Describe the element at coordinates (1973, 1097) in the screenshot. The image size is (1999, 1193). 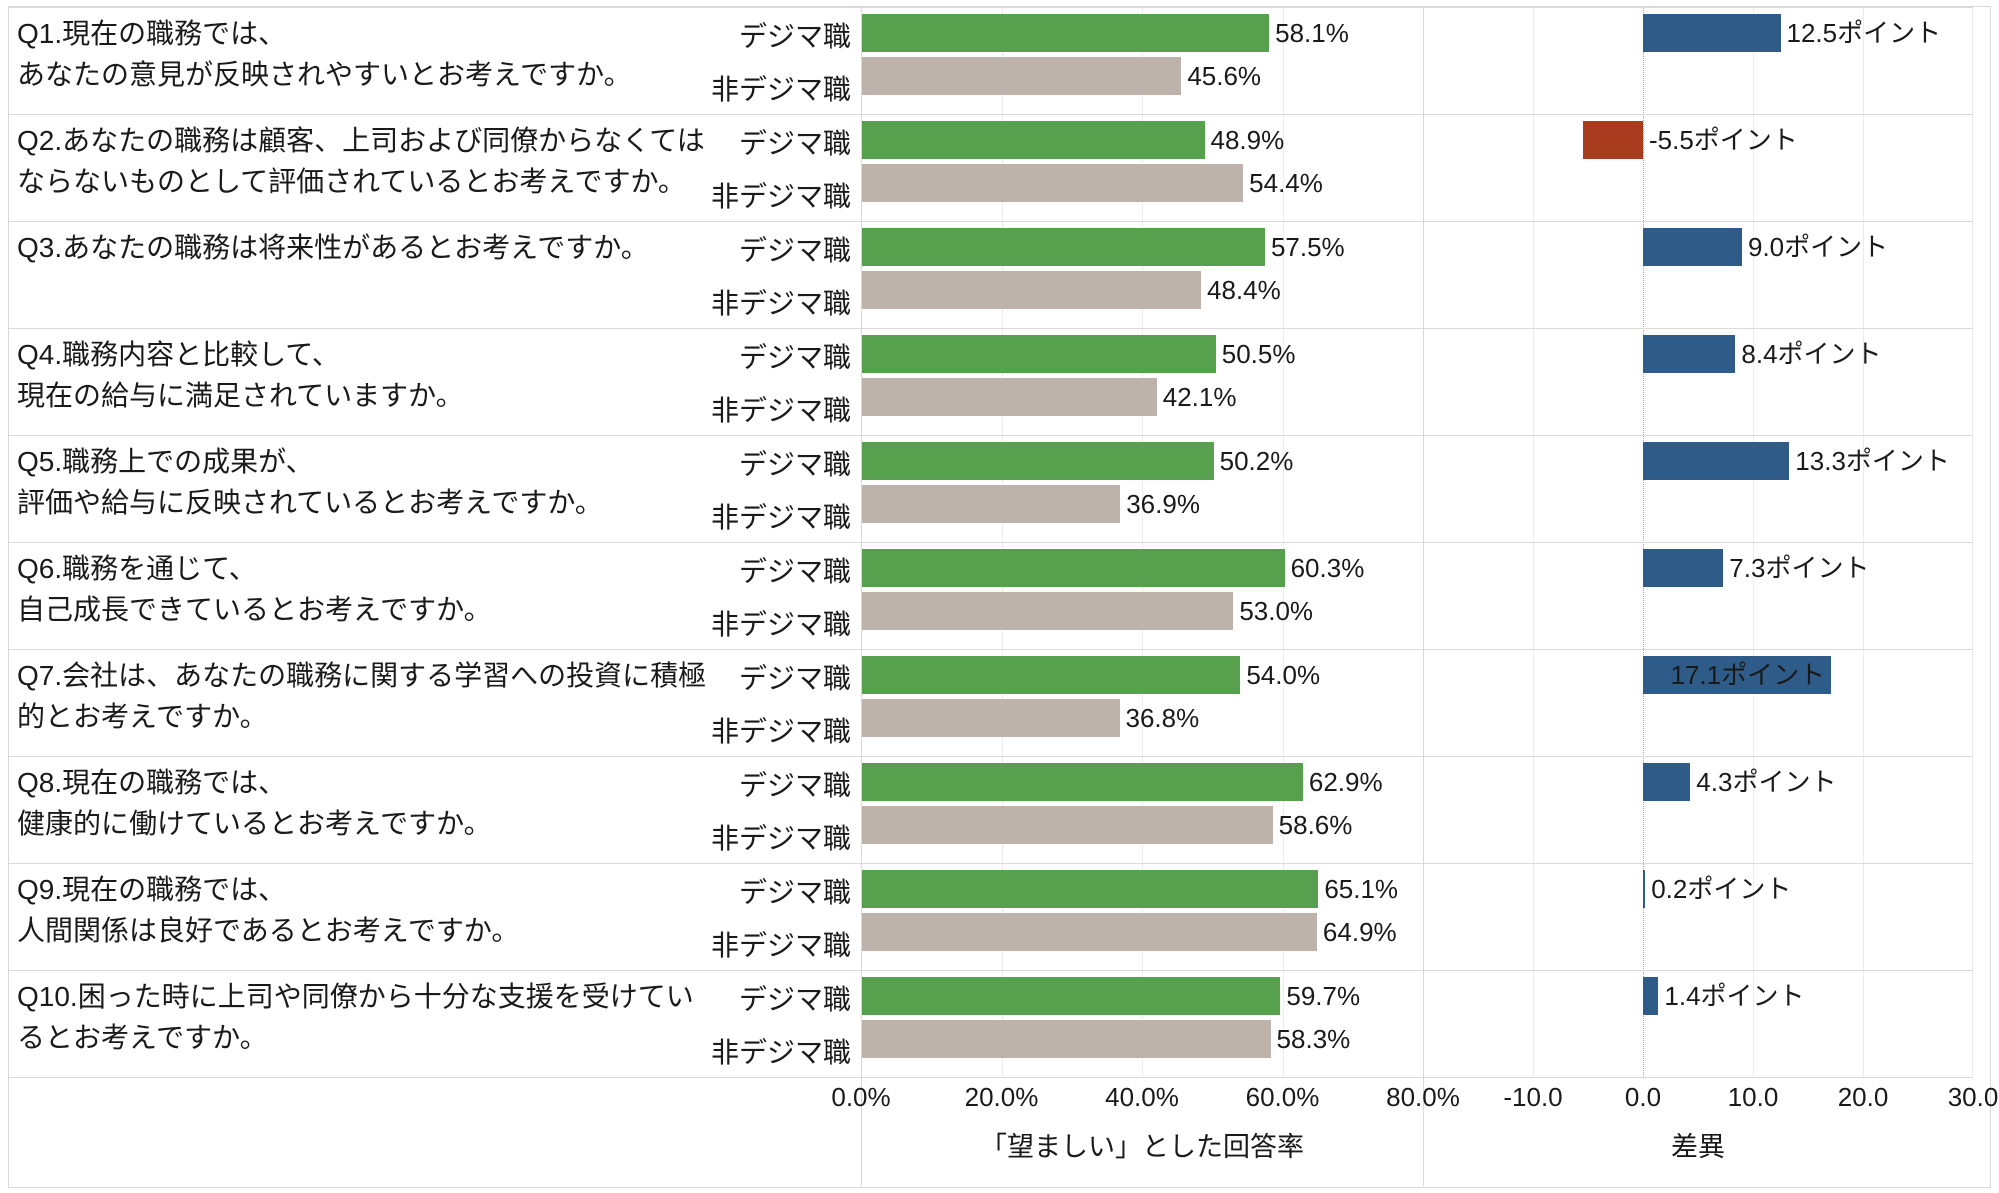
I see `axis-tick-label: 30.0` at that location.